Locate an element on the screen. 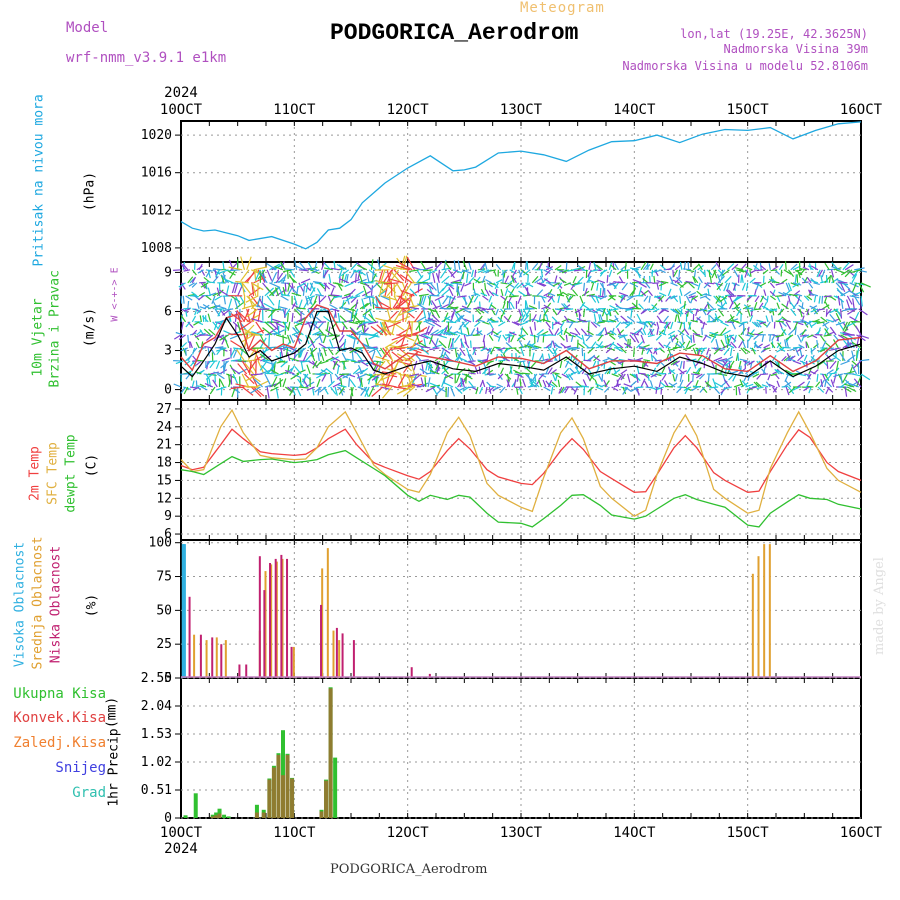  y-tick-label: 3 is located at coordinates (168, 351).